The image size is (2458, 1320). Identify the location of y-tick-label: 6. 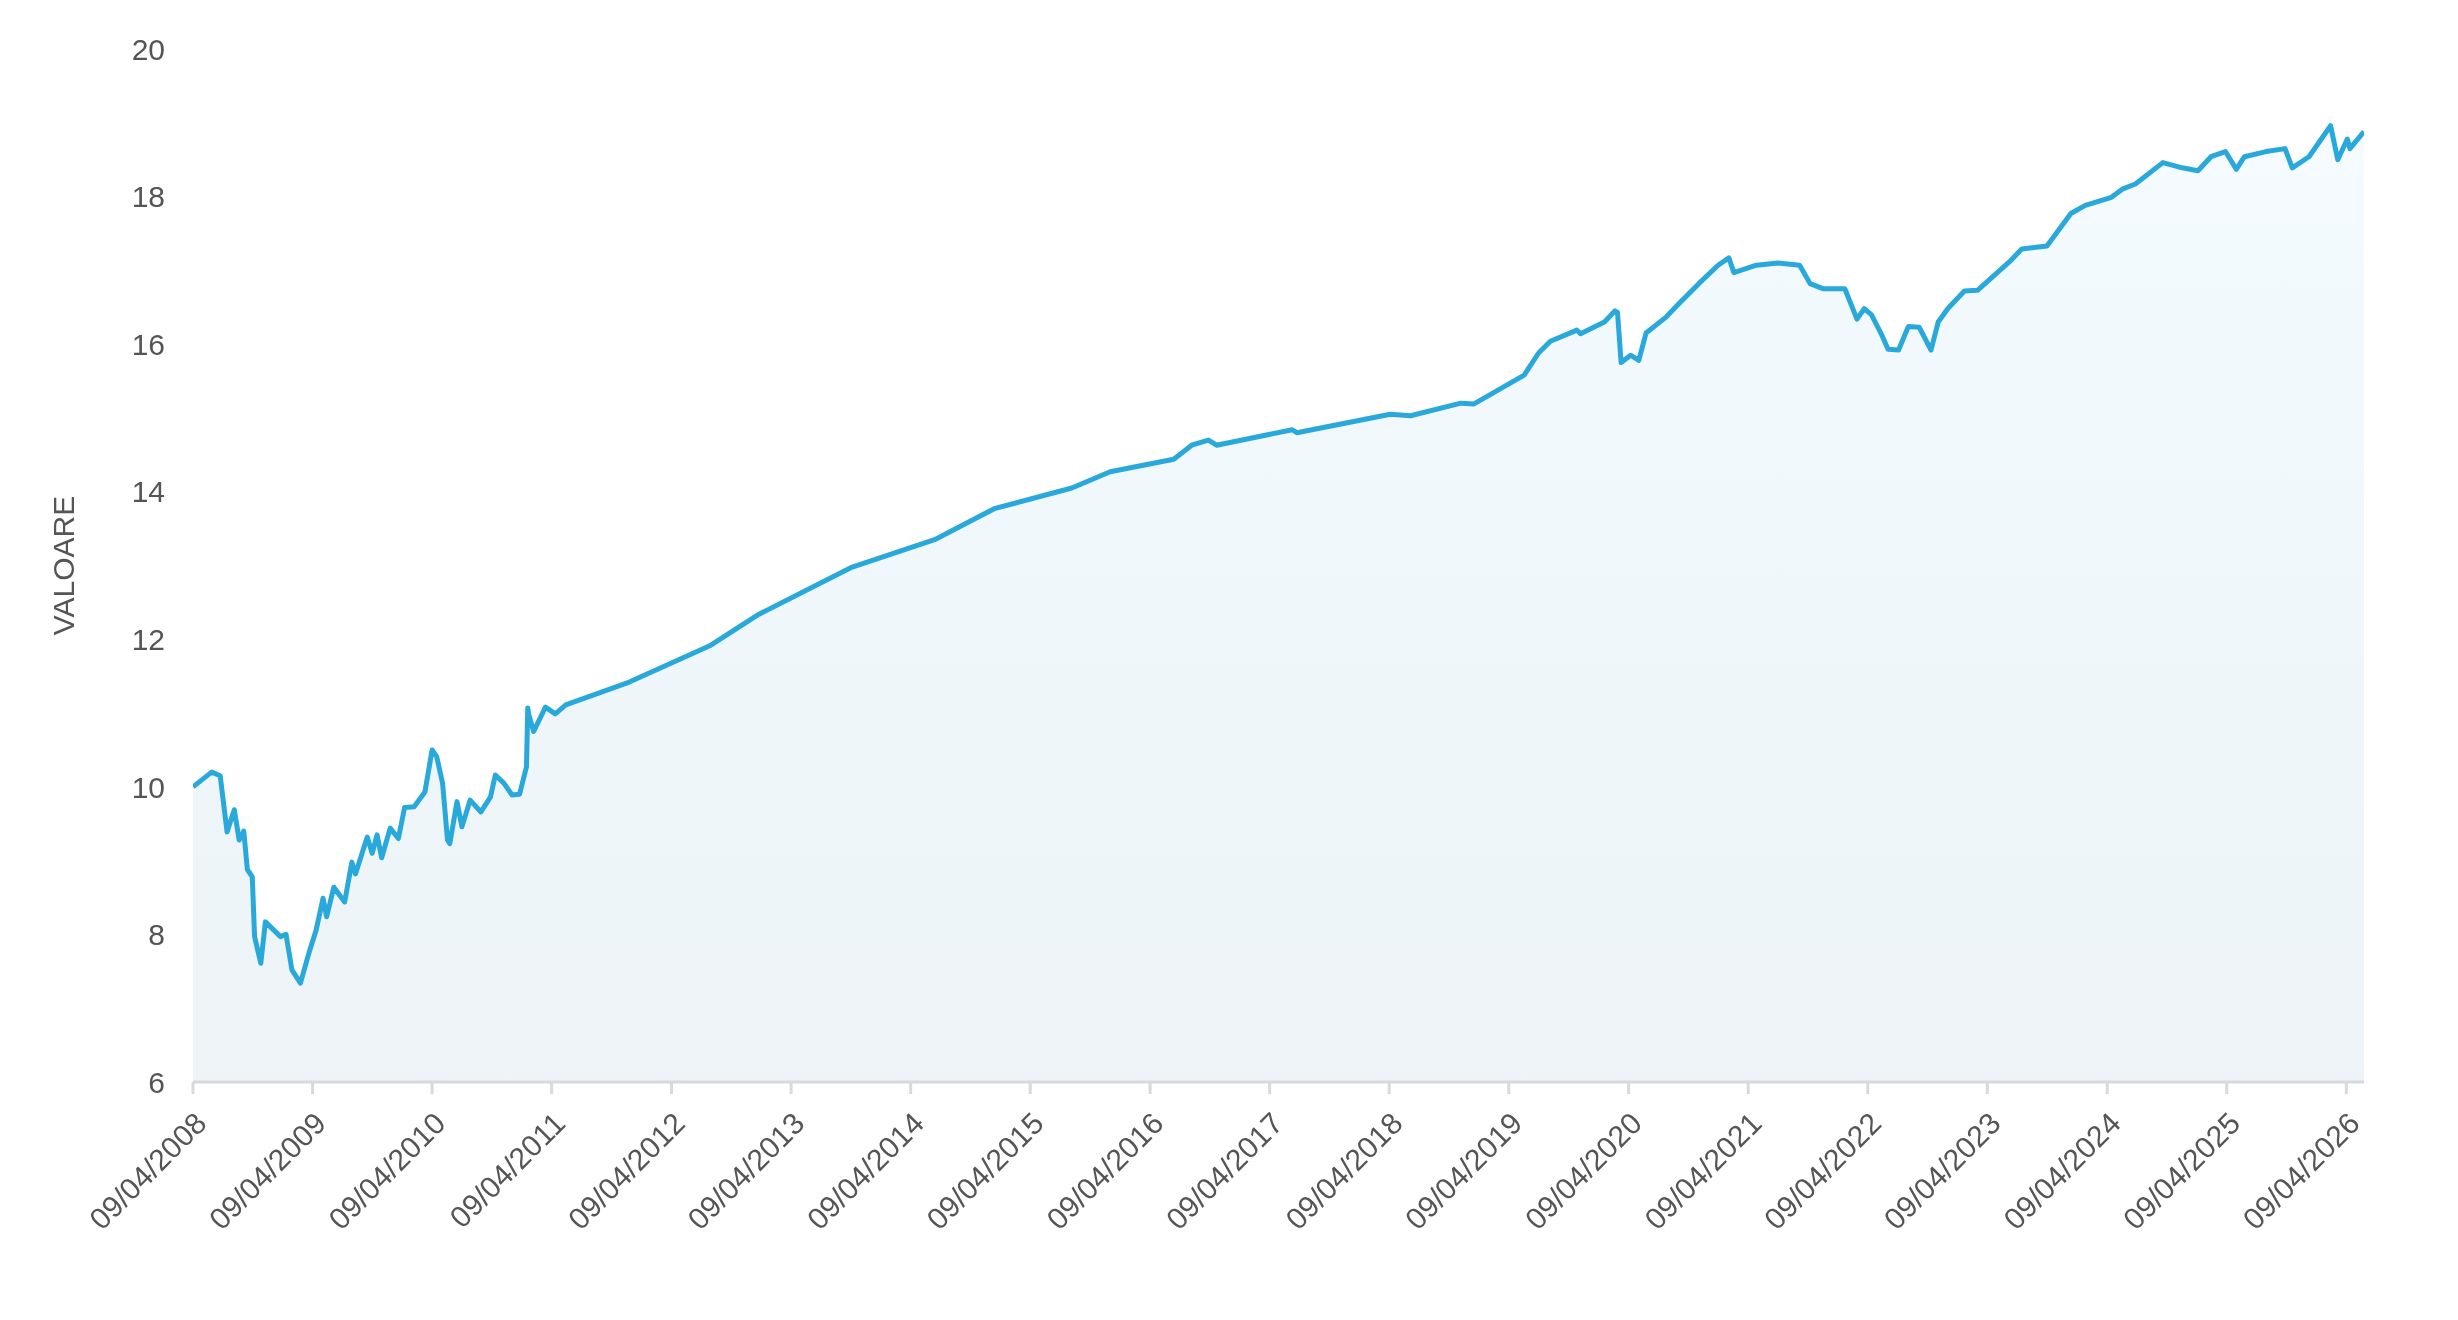
(156, 1082).